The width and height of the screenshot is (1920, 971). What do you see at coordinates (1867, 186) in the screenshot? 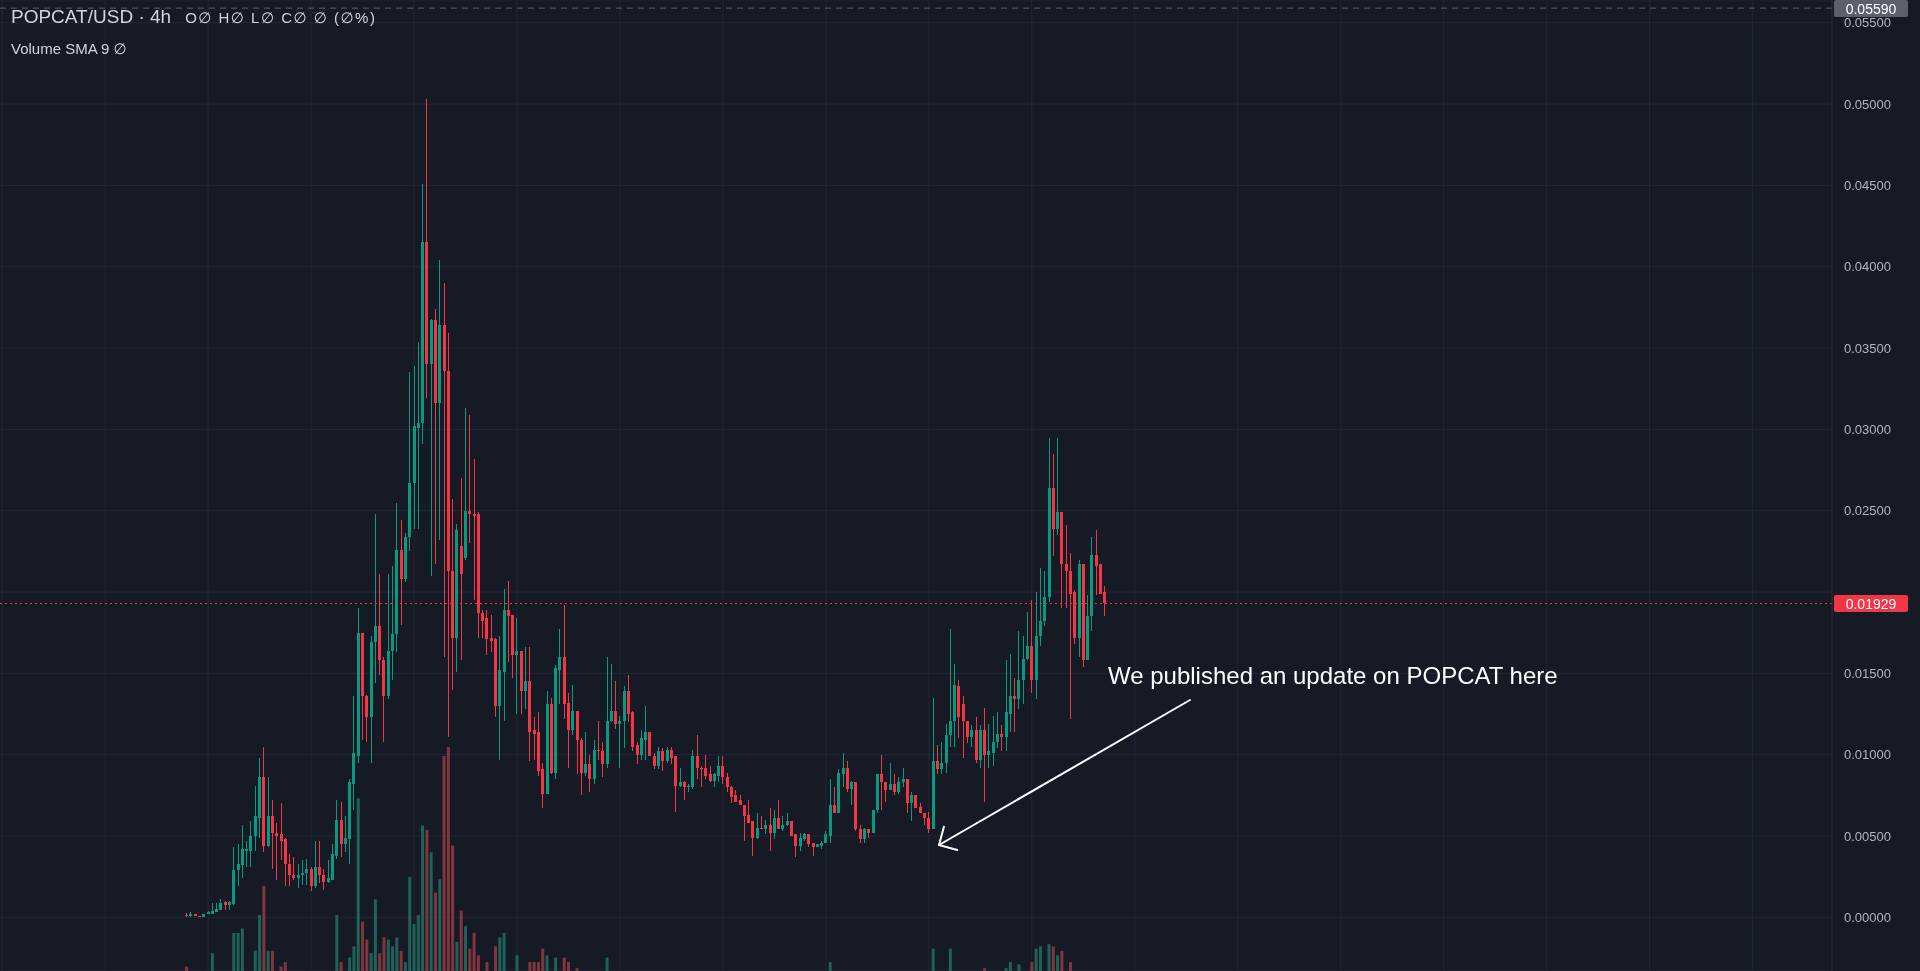
I see `y-tick-label: 0.04500` at bounding box center [1867, 186].